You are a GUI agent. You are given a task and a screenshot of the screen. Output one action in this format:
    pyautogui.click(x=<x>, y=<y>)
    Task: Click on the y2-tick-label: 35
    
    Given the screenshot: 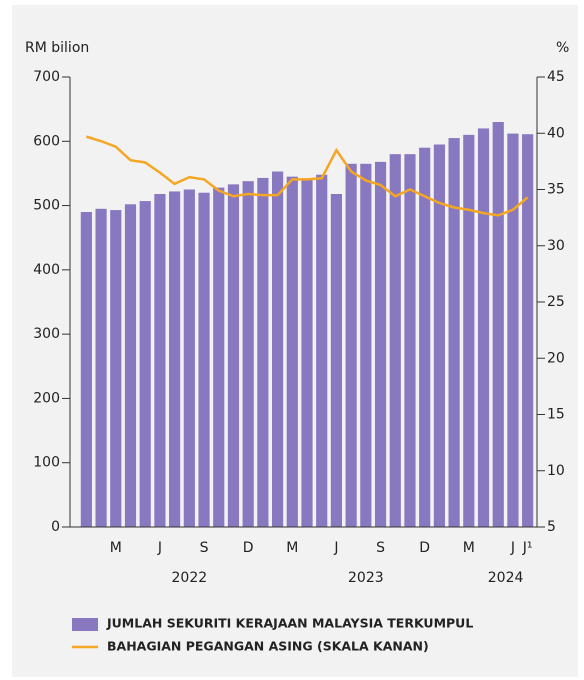 What is the action you would take?
    pyautogui.click(x=556, y=190)
    